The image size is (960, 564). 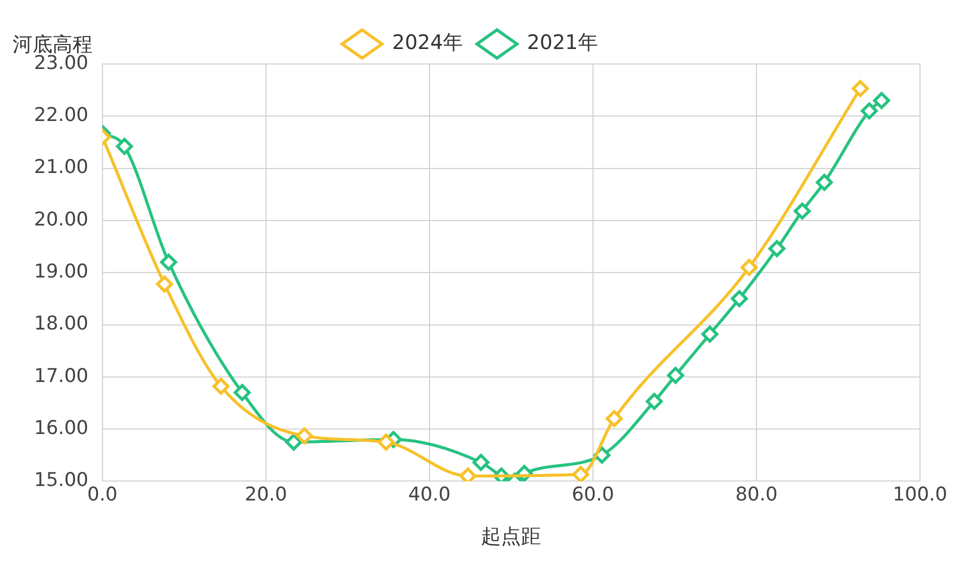 What do you see at coordinates (511, 536) in the screenshot?
I see `x-axis-title: 起点距` at bounding box center [511, 536].